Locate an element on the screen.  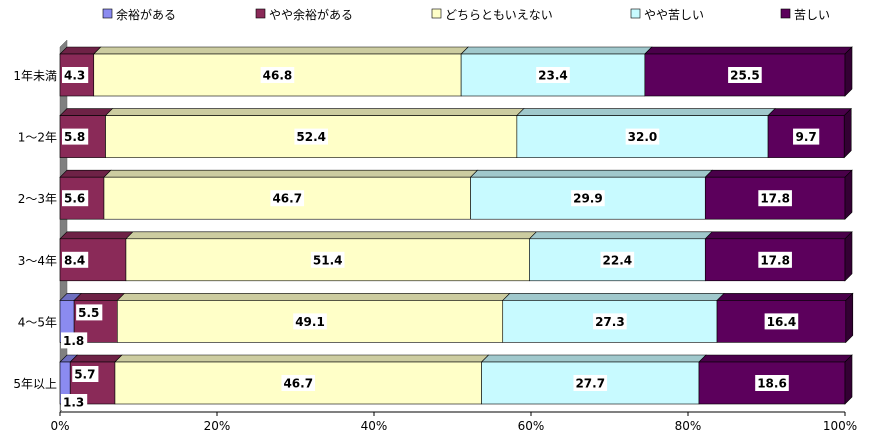
data-label-text: 5.5 is located at coordinates (88, 313).